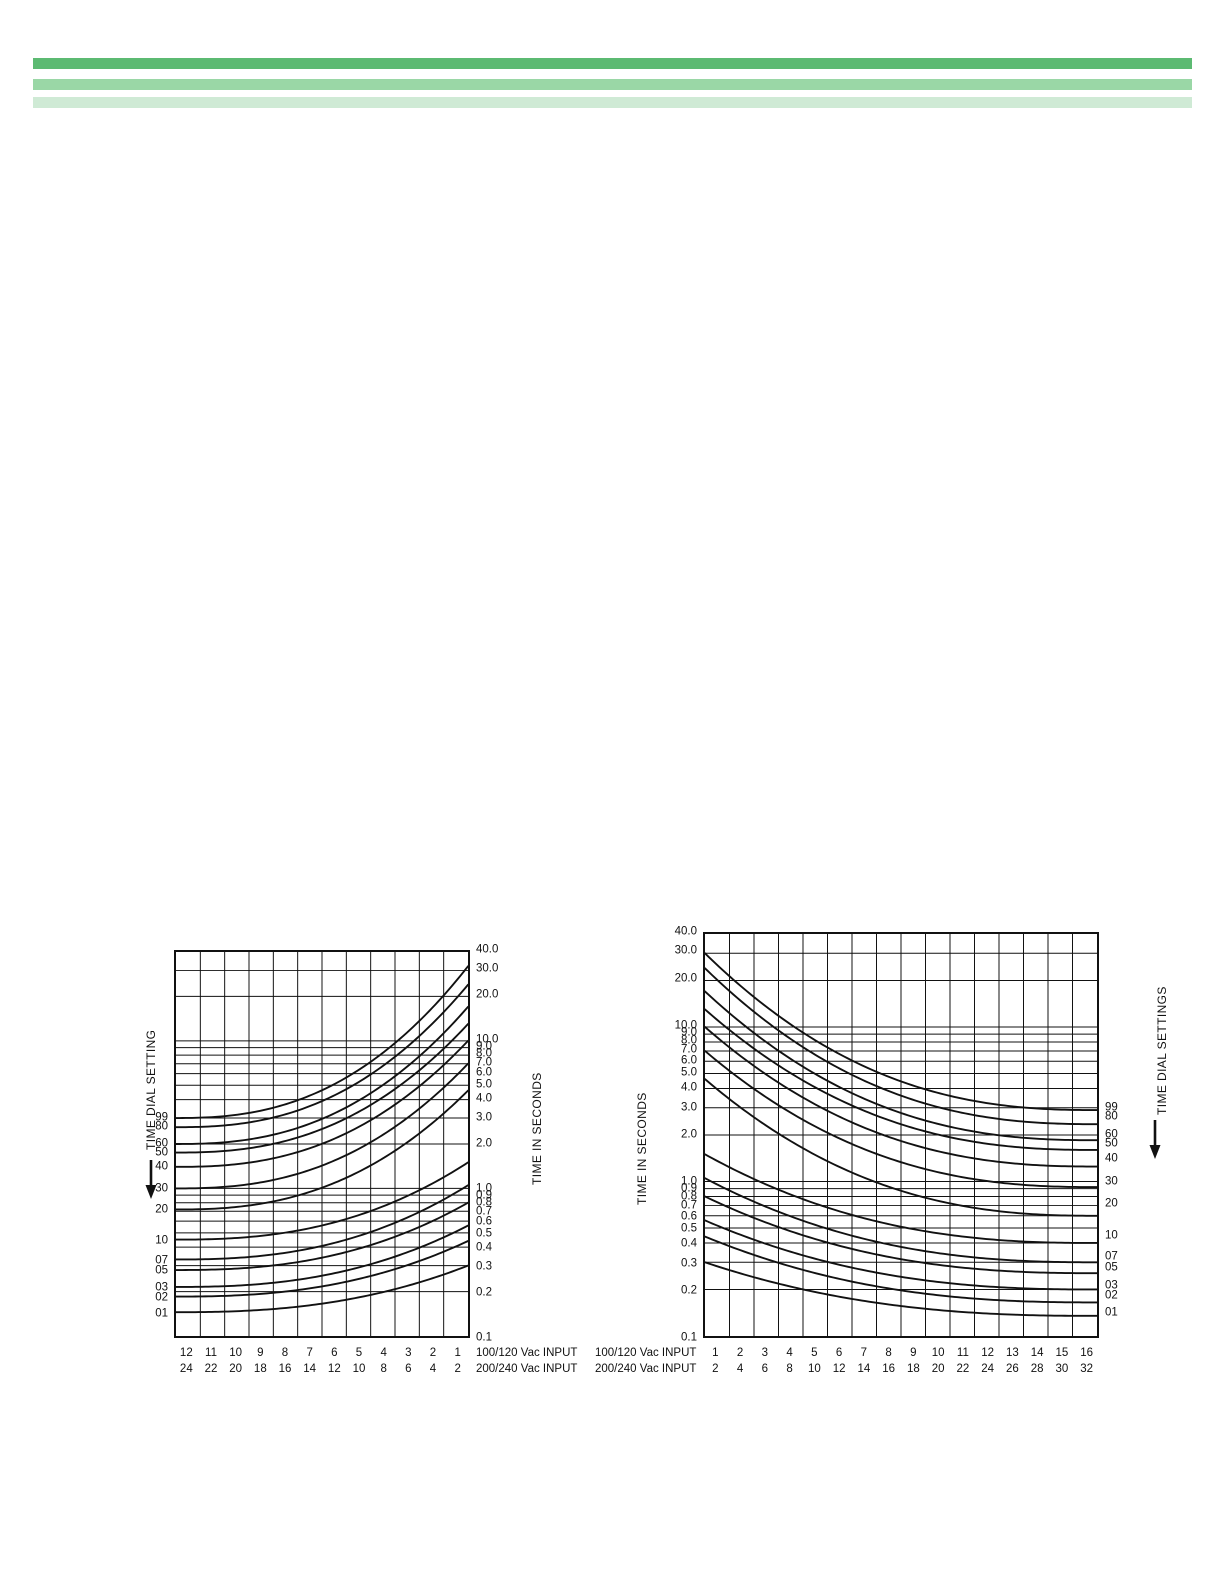 The width and height of the screenshot is (1225, 1585). Describe the element at coordinates (612, 102) in the screenshot. I see `light-green-rule` at that location.